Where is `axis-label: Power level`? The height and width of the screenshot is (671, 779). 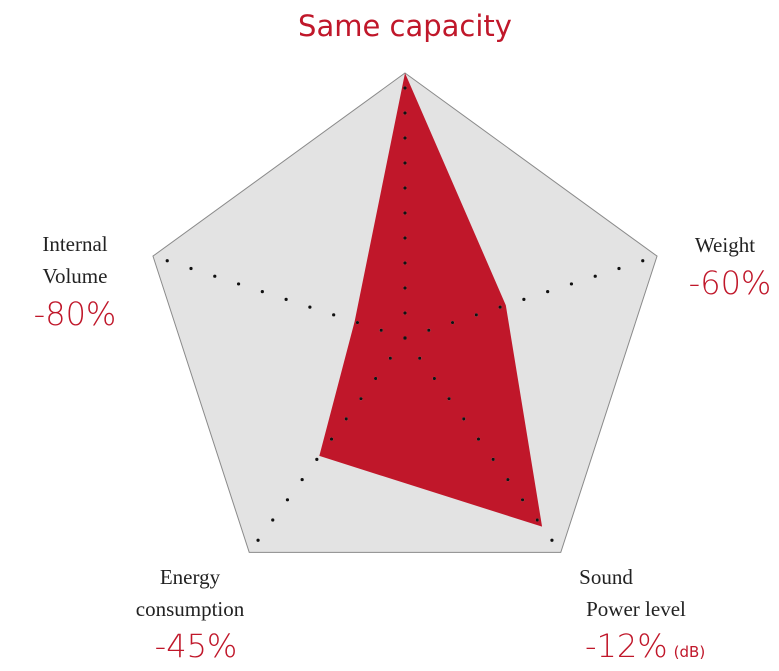 axis-label: Power level is located at coordinates (636, 609).